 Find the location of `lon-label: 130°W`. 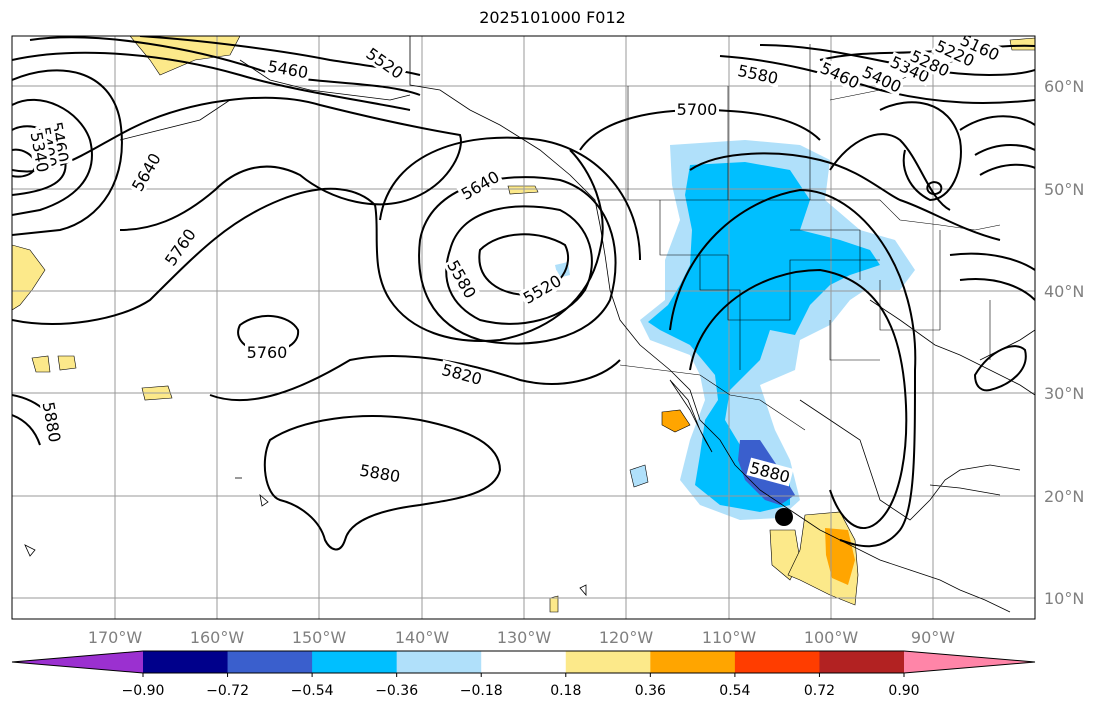

lon-label: 130°W is located at coordinates (524, 637).